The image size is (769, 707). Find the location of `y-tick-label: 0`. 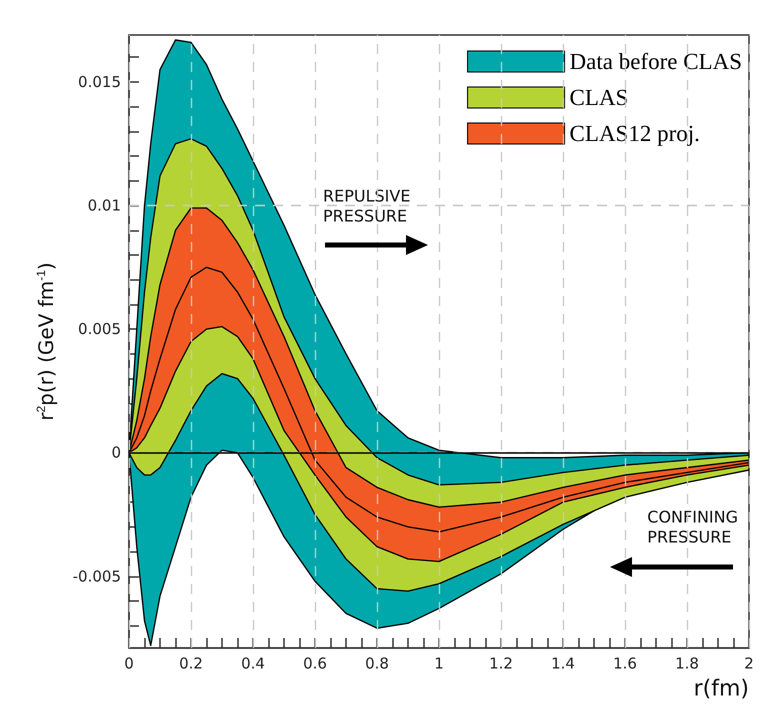

y-tick-label: 0 is located at coordinates (116, 453).